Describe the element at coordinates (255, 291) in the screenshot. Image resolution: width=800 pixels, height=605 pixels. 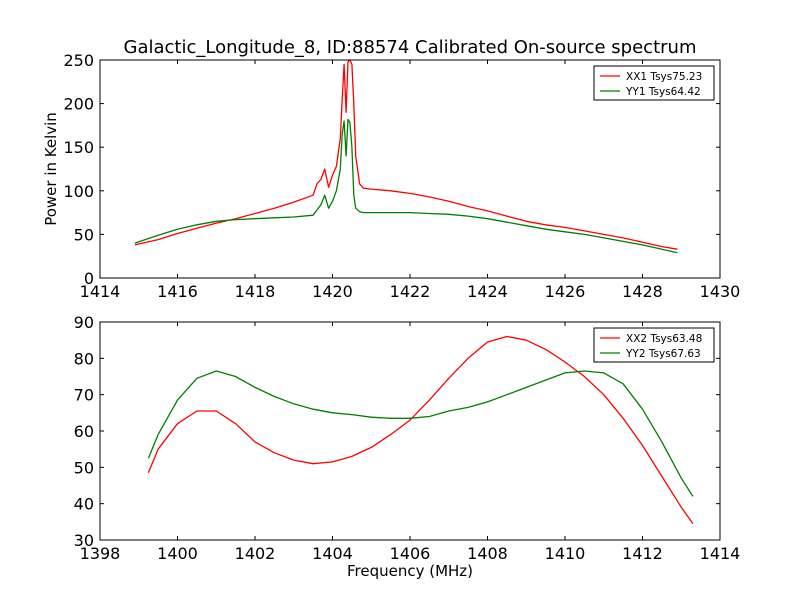
I see `x-tick-label: 1418` at that location.